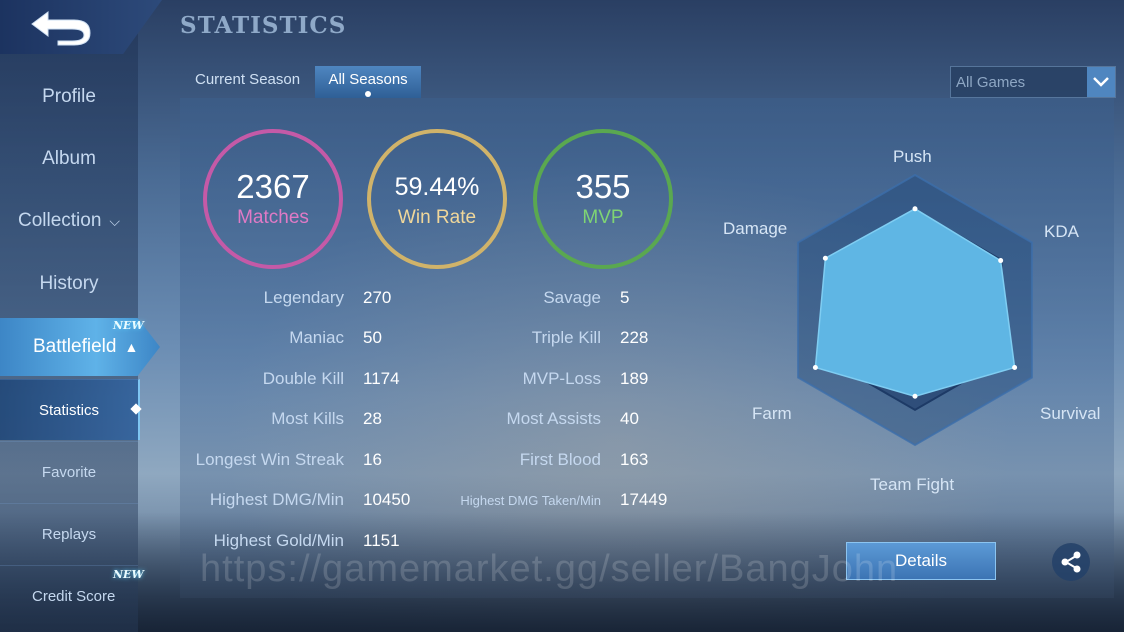 This screenshot has width=1124, height=632. I want to click on stat-value-savage: 5, so click(625, 297).